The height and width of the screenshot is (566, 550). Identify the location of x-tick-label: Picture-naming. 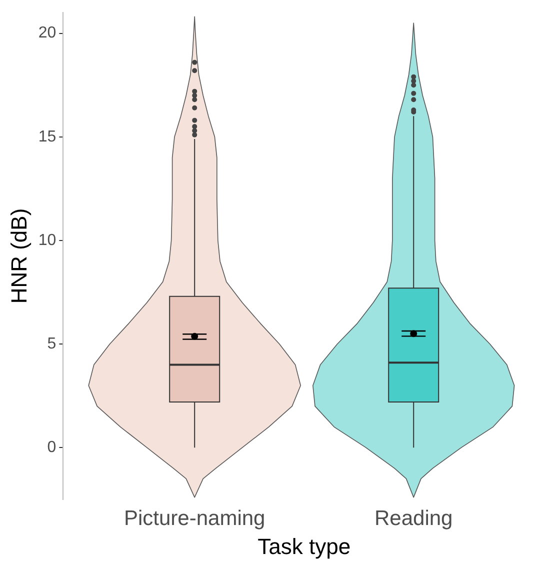
(195, 518).